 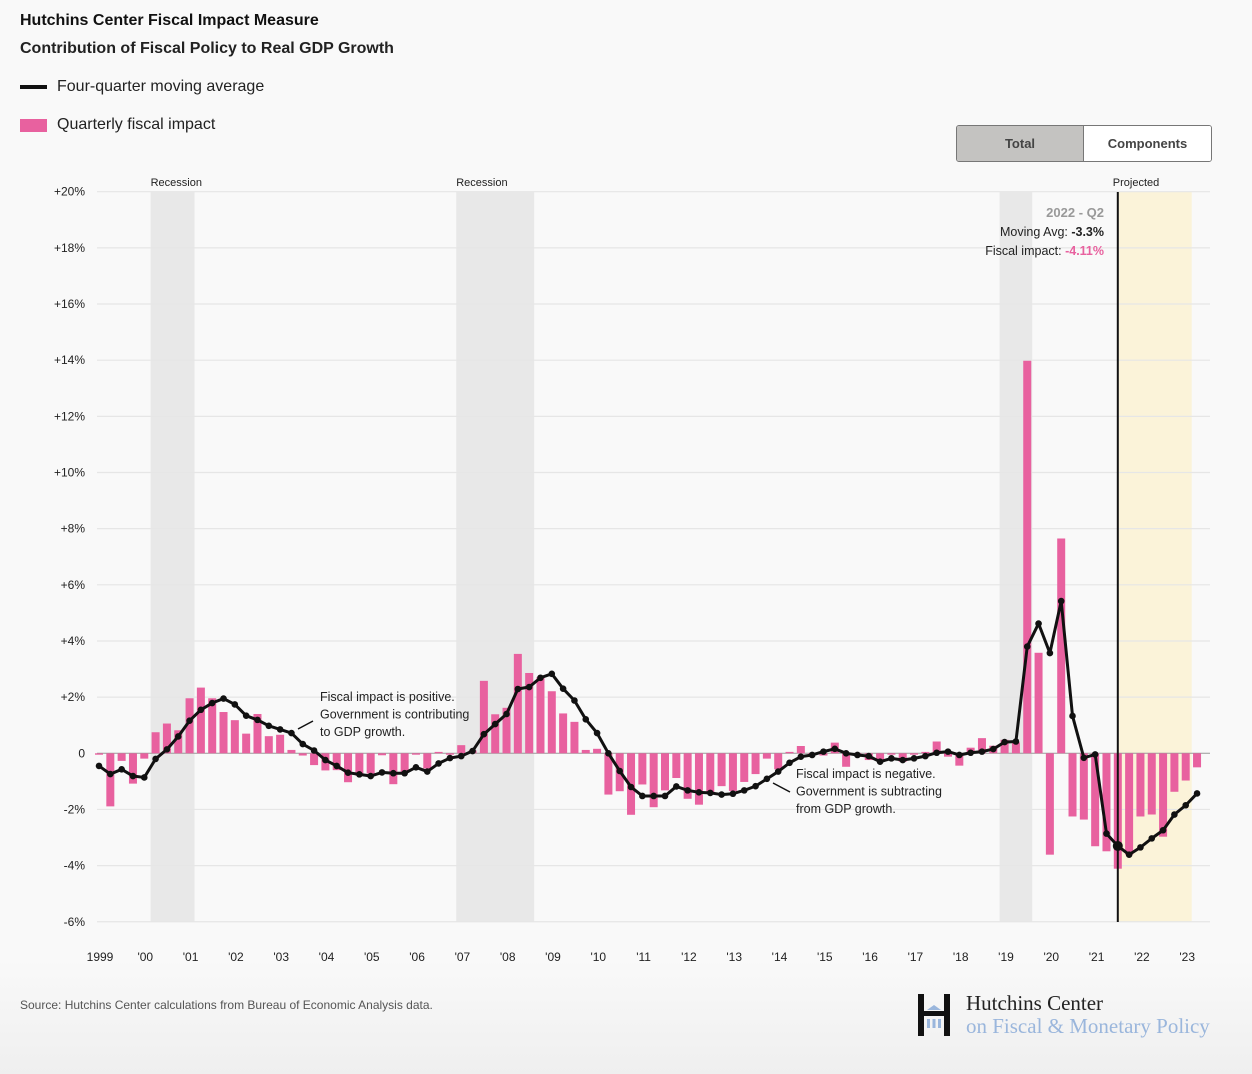 What do you see at coordinates (495, 557) in the screenshot?
I see `recession-band` at bounding box center [495, 557].